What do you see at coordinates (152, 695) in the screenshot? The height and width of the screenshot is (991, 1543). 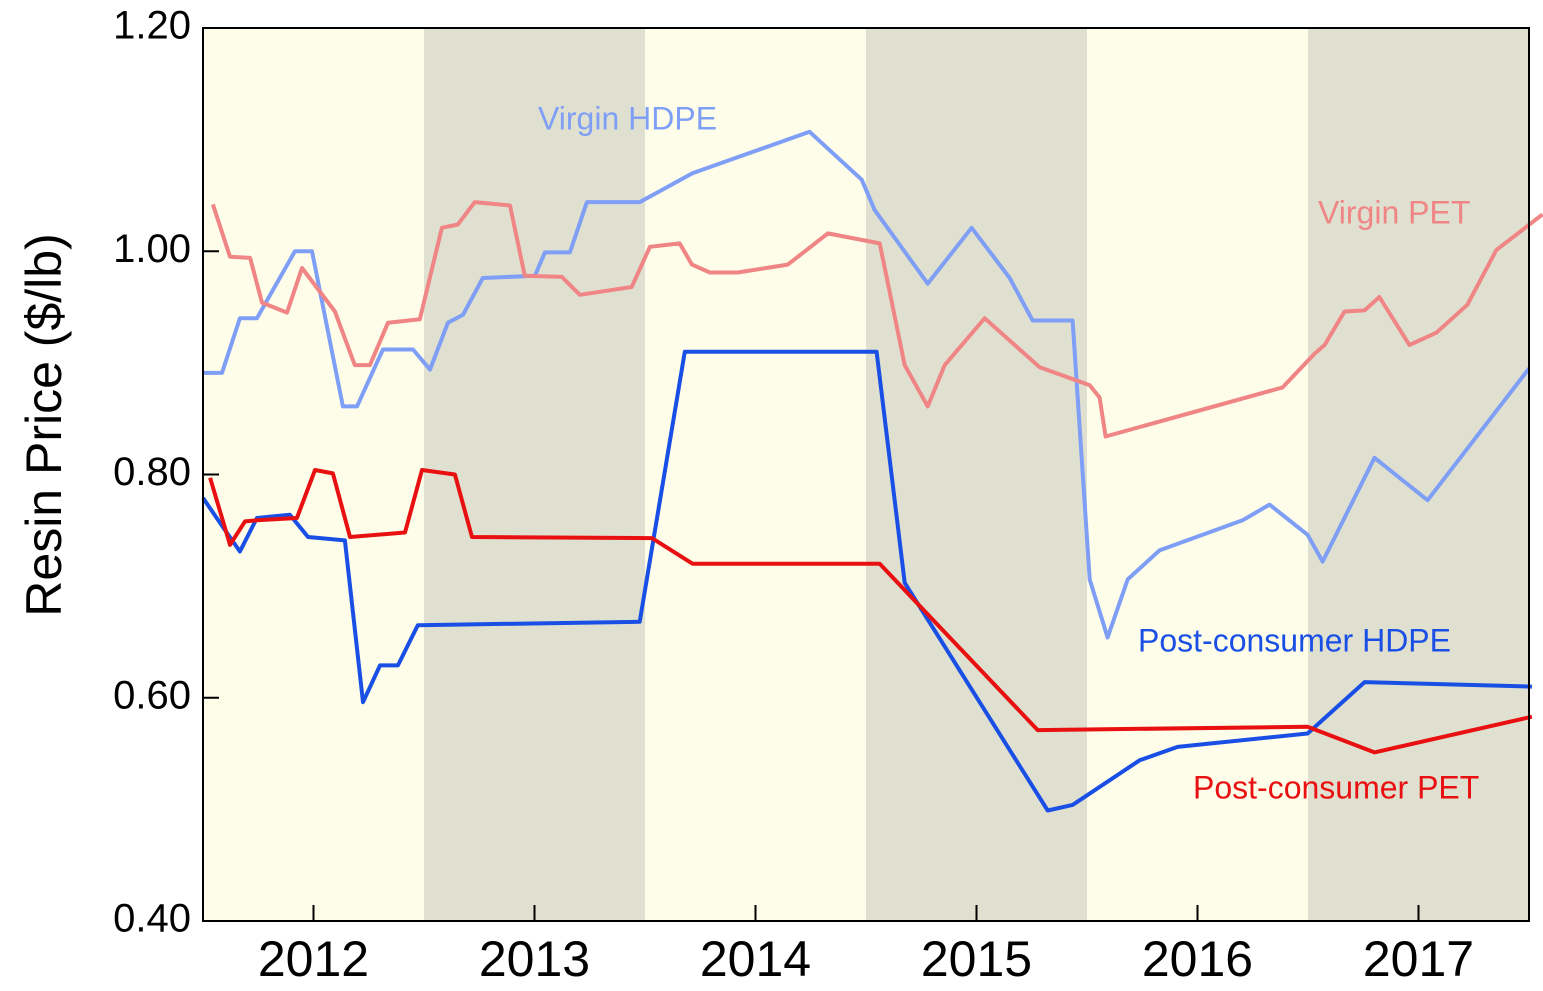 I see `y-tick-label: 0.60` at bounding box center [152, 695].